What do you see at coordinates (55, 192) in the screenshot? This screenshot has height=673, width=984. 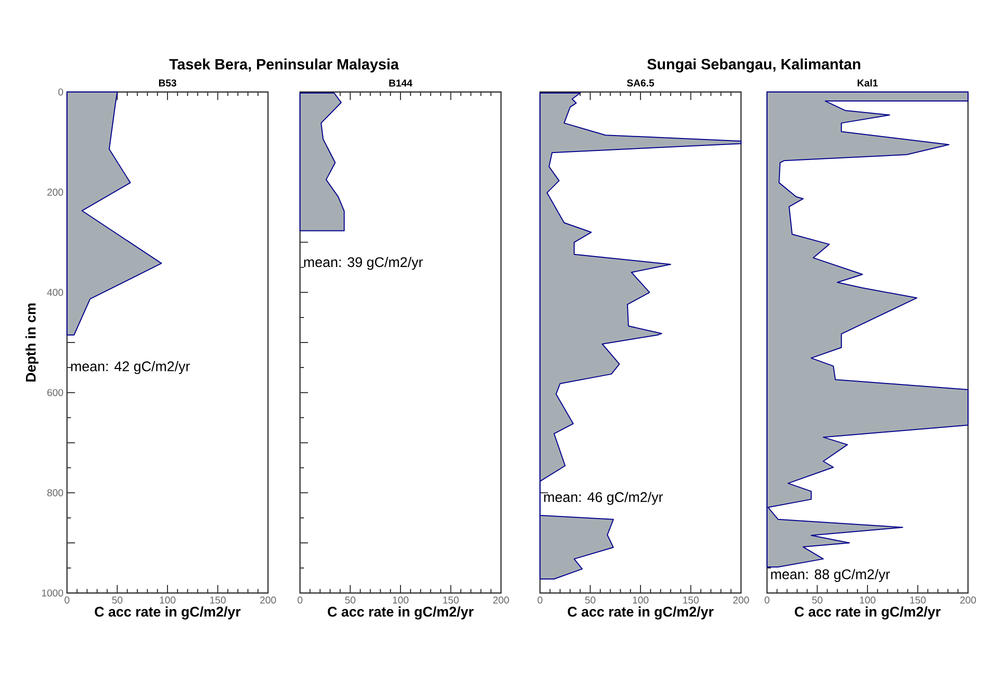 I see `y-tick-label: 200` at bounding box center [55, 192].